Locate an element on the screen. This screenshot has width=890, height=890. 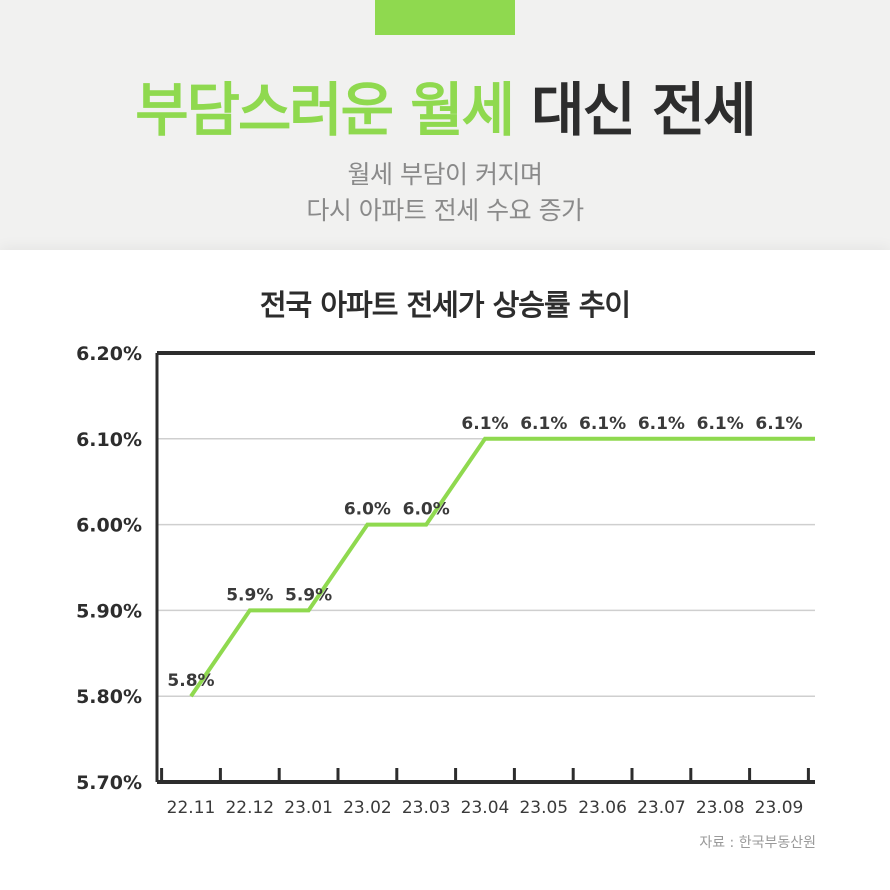
subtitle-line-2: 다시 아파트 전세 수요 증가 is located at coordinates (445, 210).